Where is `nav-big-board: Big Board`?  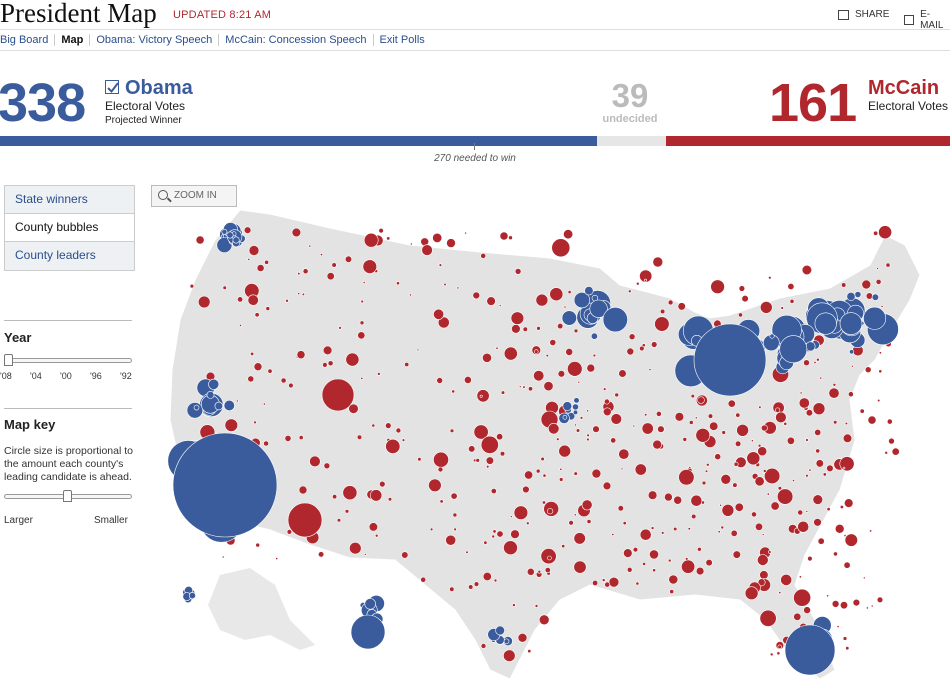
nav-big-board: Big Board is located at coordinates (28, 40).